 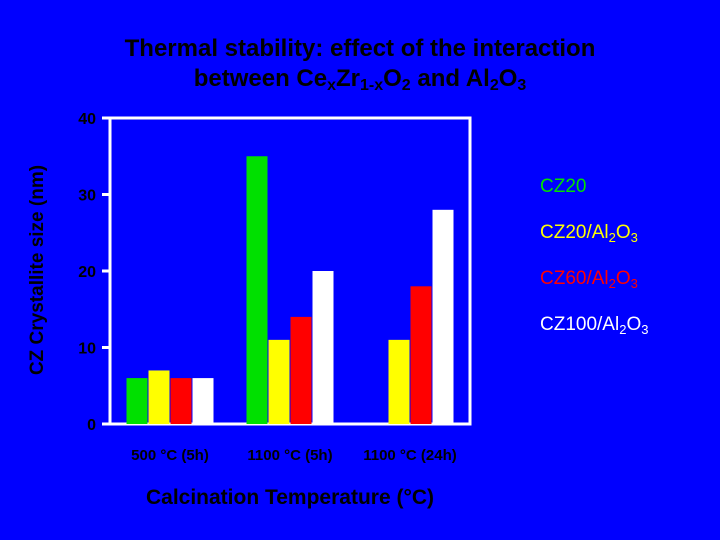 I want to click on x-axis-label: Calcination Temperature (°C), so click(x=290, y=497).